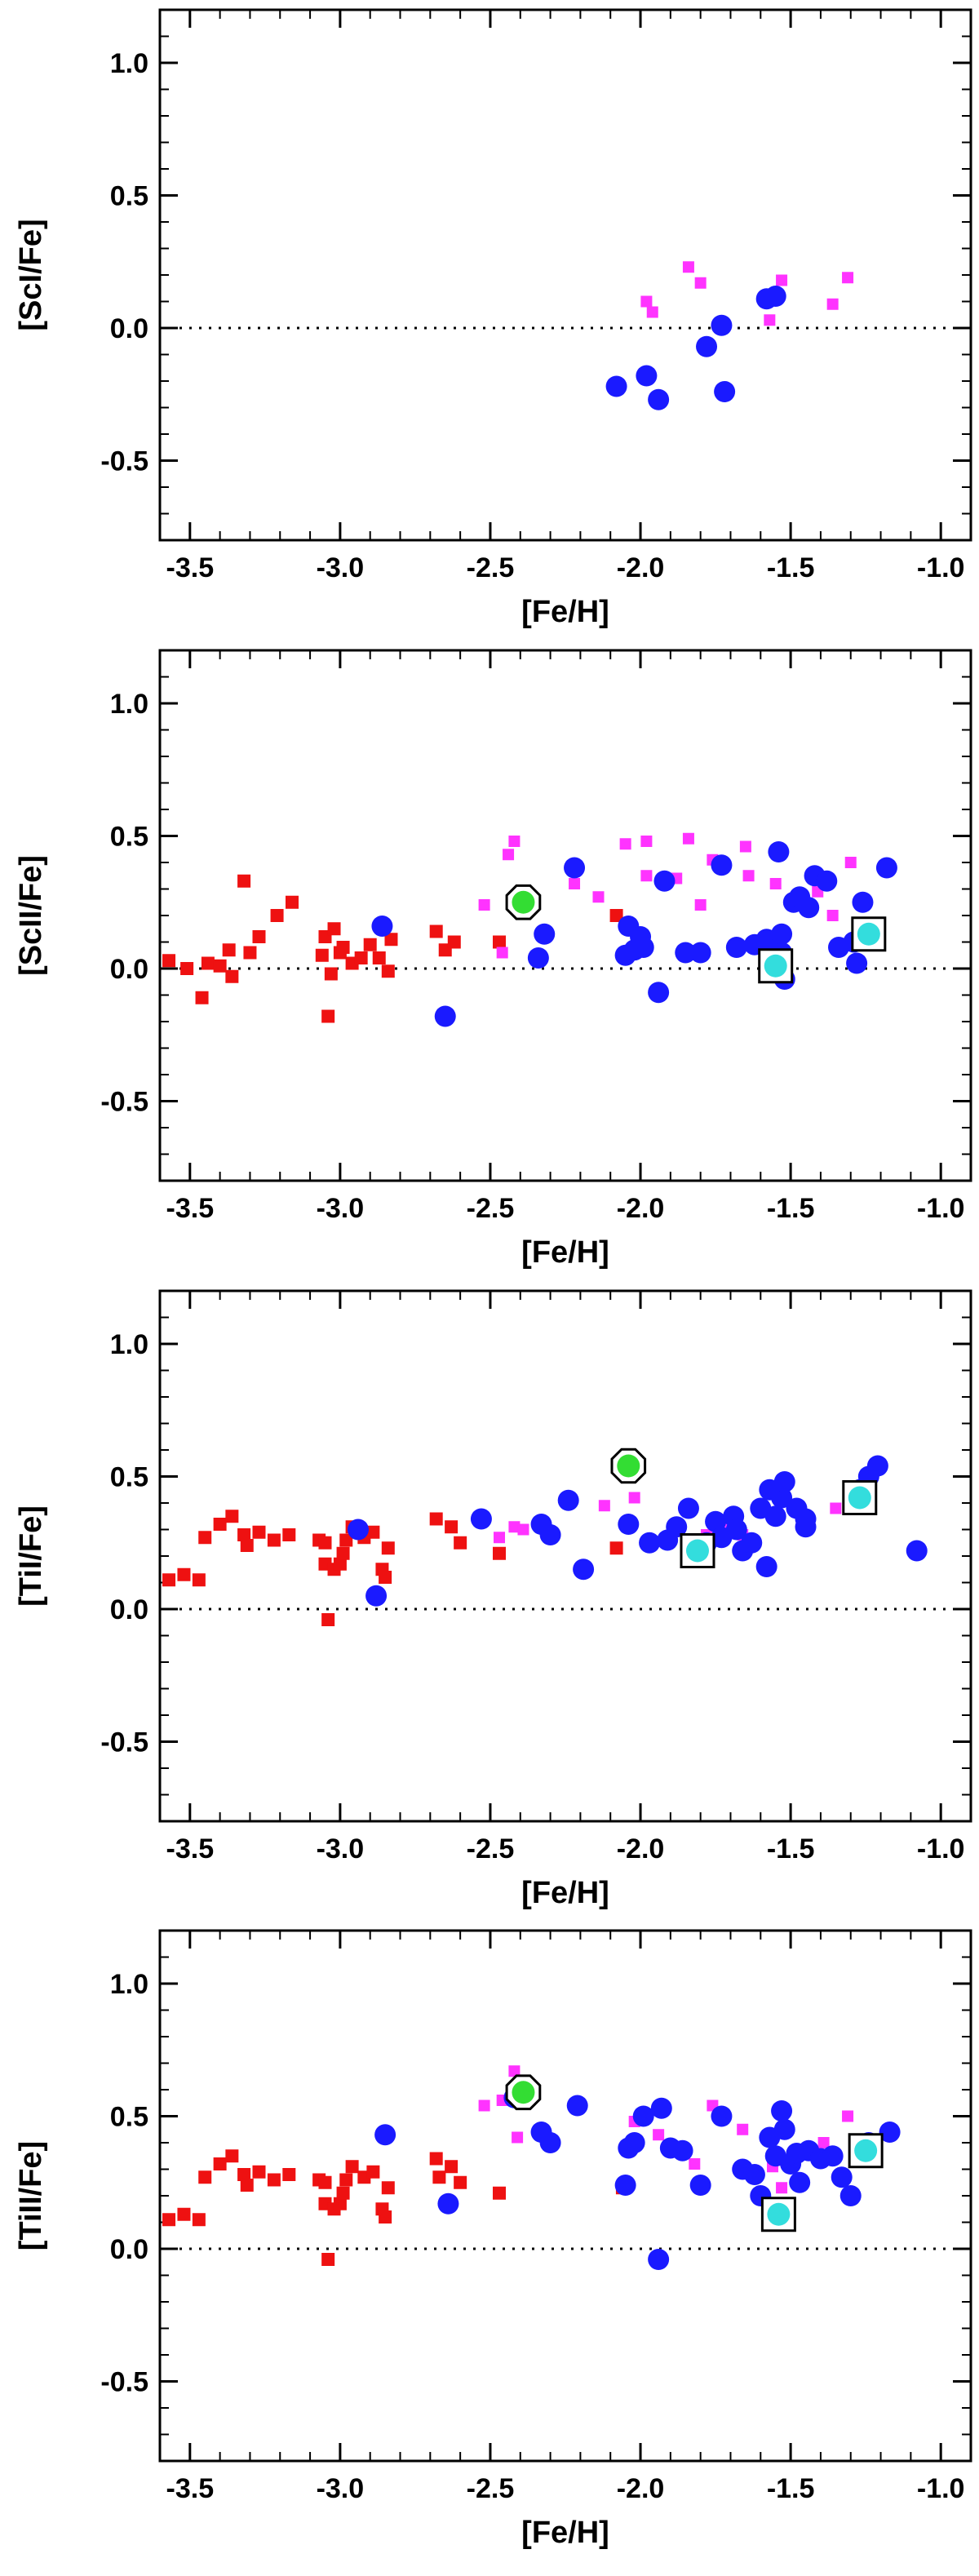 The image size is (979, 2576). Describe the element at coordinates (129, 1985) in the screenshot. I see `y-tick-label: 1.0` at that location.